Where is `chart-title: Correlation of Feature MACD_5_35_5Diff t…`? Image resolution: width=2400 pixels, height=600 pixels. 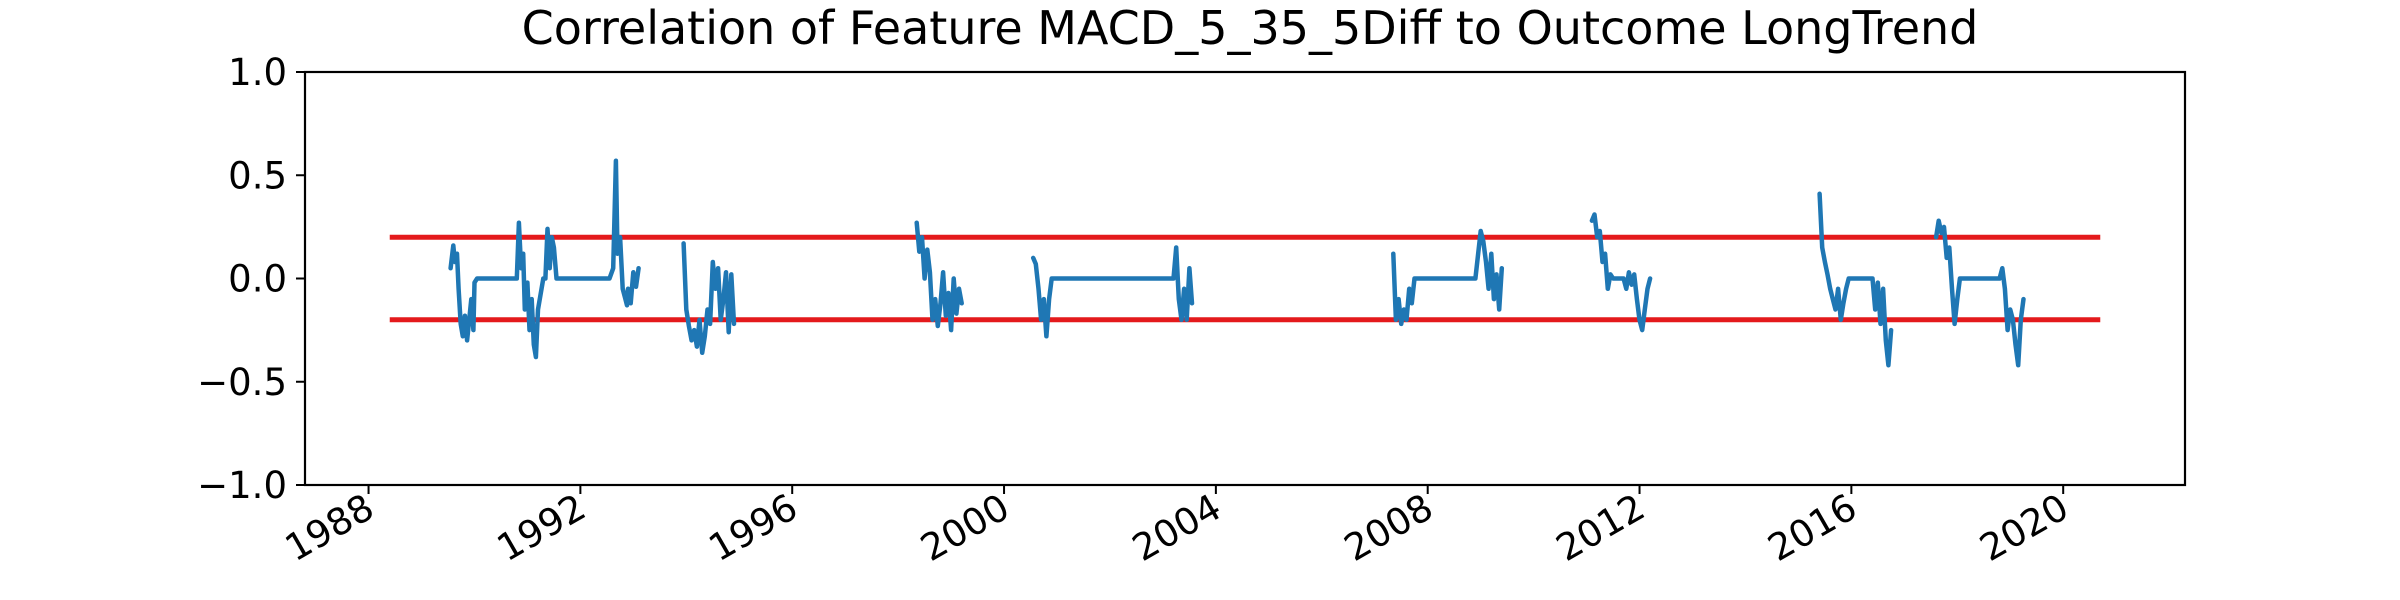 chart-title: Correlation of Feature MACD_5_35_5Diff t… is located at coordinates (1250, 28).